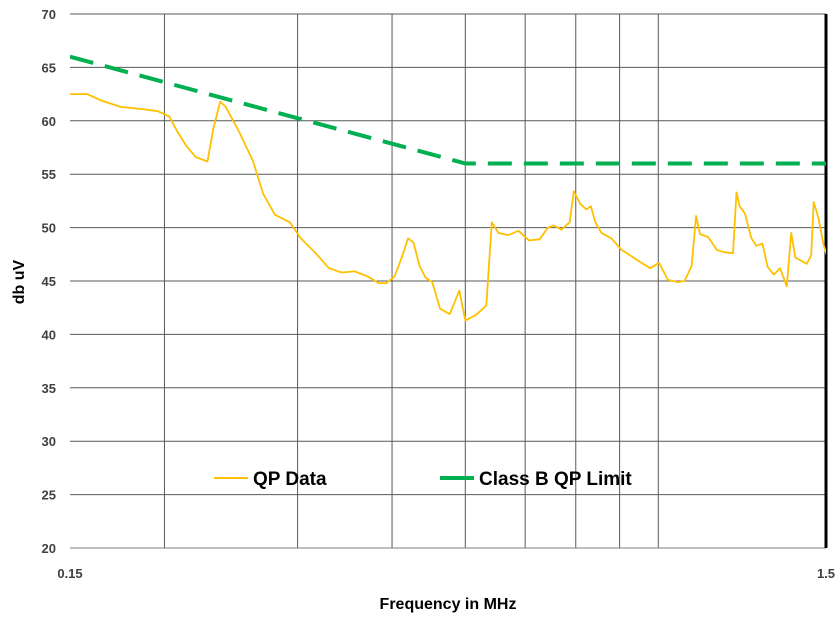 The width and height of the screenshot is (840, 617). What do you see at coordinates (448, 604) in the screenshot?
I see `x-axis-title: Frequency in MHz` at bounding box center [448, 604].